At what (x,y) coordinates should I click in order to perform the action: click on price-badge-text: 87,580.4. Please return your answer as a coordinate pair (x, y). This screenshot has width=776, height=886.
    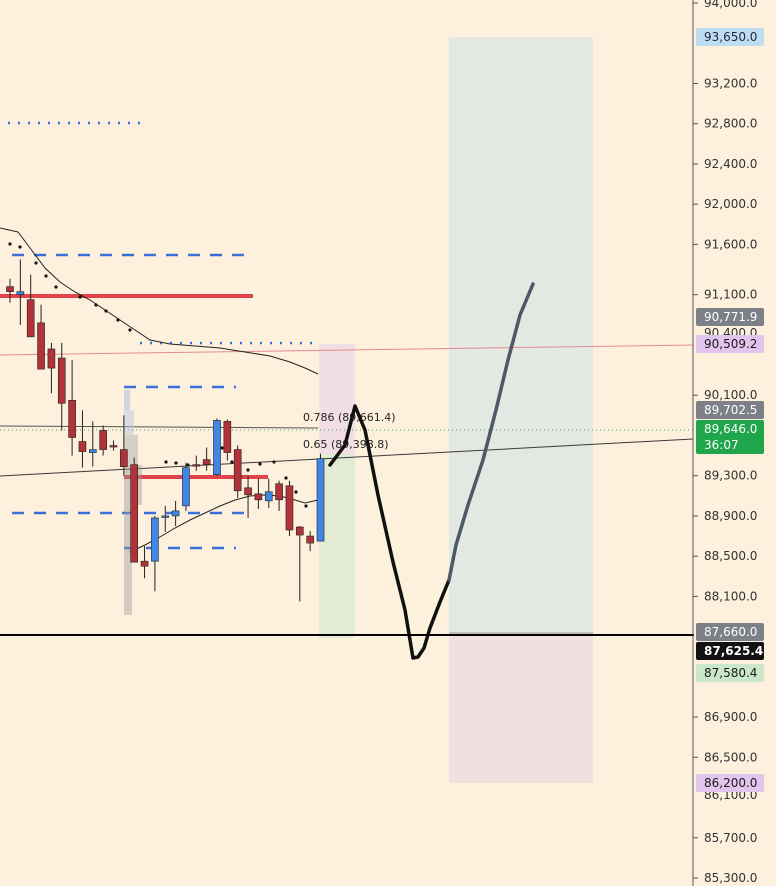
    Looking at the image, I should click on (730, 673).